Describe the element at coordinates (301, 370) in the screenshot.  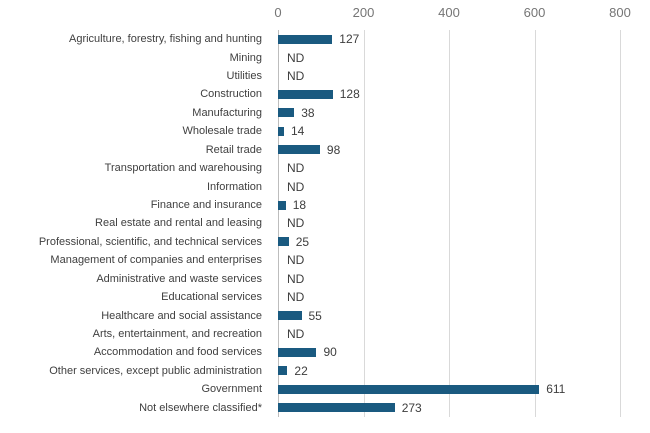
I see `value-label: 22` at that location.